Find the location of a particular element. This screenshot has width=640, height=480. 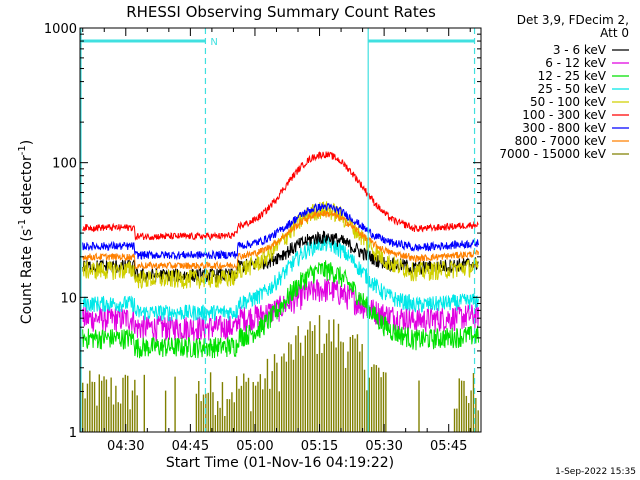

x-tick-label: 05:00 is located at coordinates (254, 446).